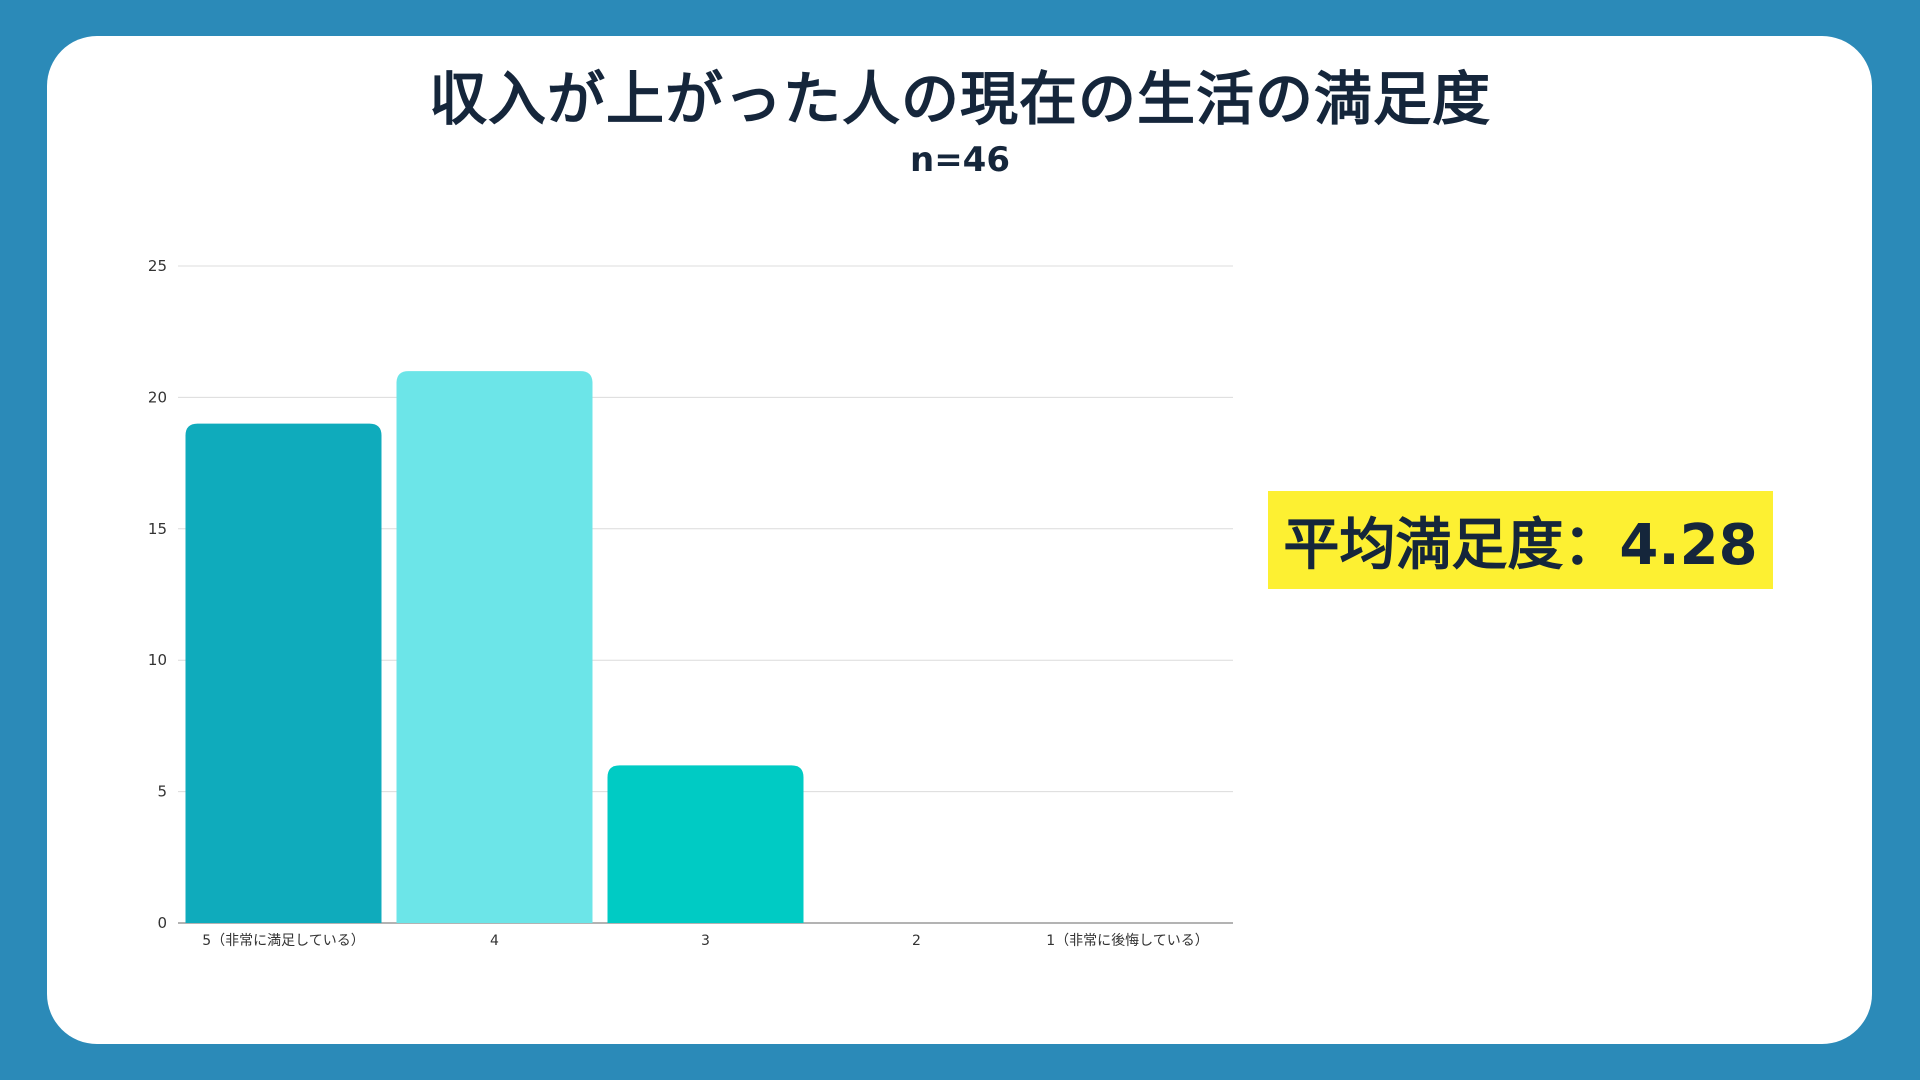 The width and height of the screenshot is (1920, 1080). Describe the element at coordinates (1520, 545) in the screenshot. I see `average-satisfaction-label: 平均満足度：4.28` at that location.